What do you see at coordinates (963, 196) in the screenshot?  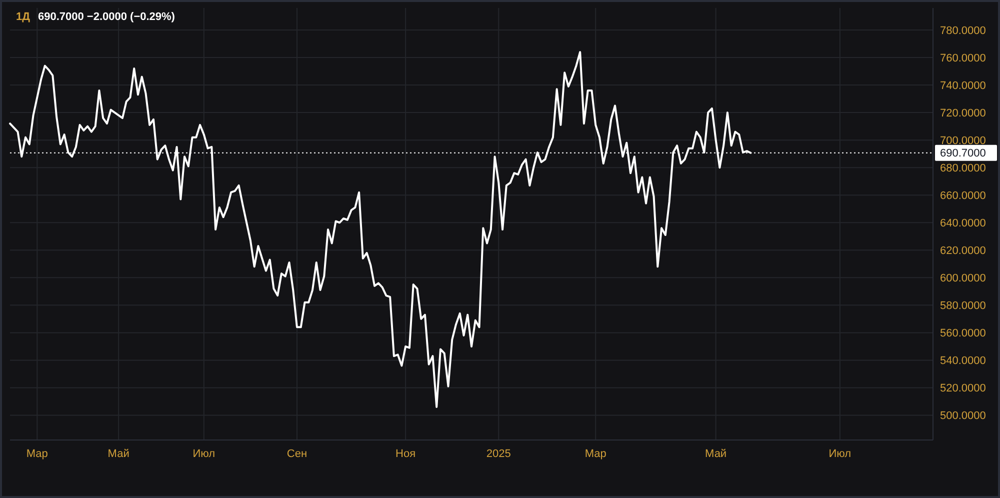 I see `y-tick-label: 660.0000` at bounding box center [963, 196].